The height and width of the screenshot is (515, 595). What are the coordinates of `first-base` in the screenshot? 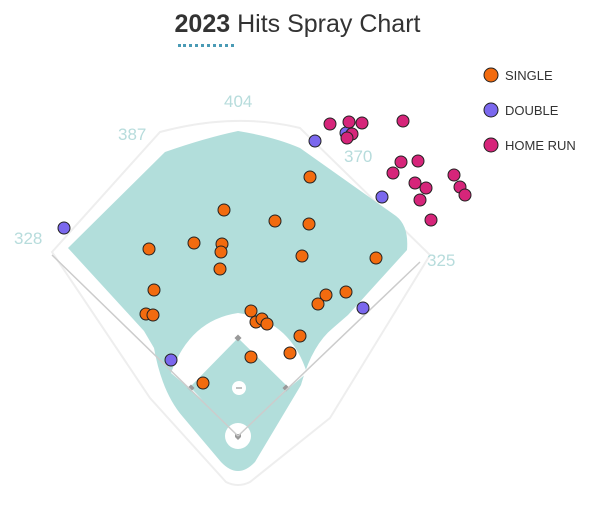 It's located at (286, 388).